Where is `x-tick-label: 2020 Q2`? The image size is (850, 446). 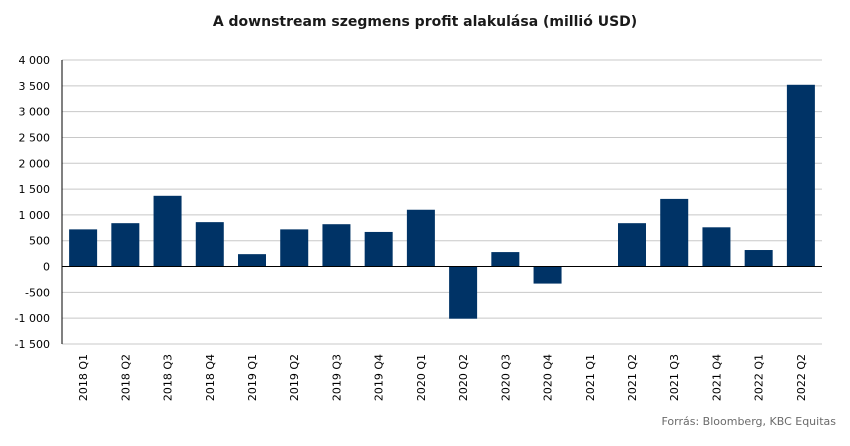 x-tick-label: 2020 Q2 is located at coordinates (463, 377).